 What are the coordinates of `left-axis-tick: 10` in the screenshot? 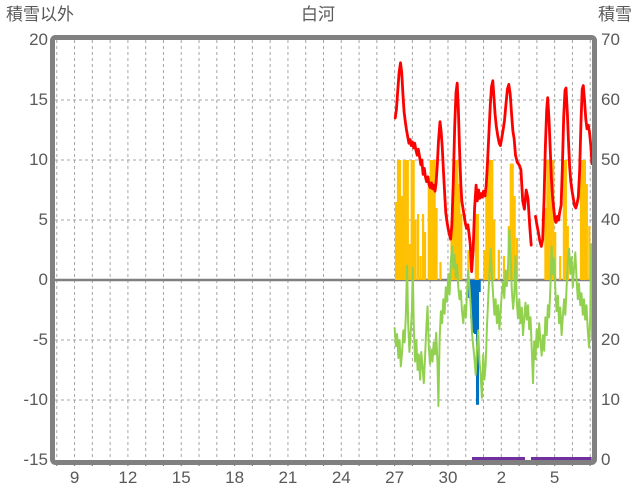 It's located at (38, 159).